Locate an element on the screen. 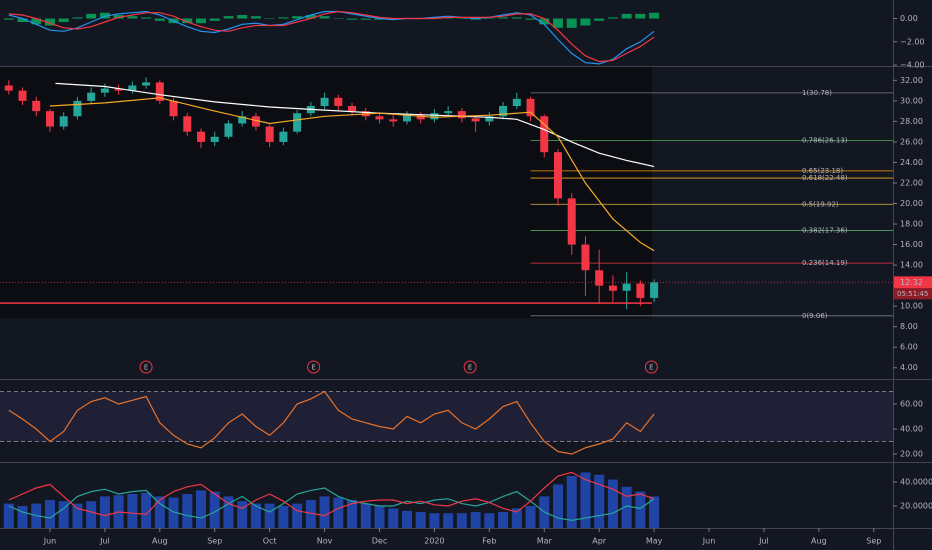 Image resolution: width=932 pixels, height=550 pixels. y-tick-label: 4.00 is located at coordinates (909, 367).